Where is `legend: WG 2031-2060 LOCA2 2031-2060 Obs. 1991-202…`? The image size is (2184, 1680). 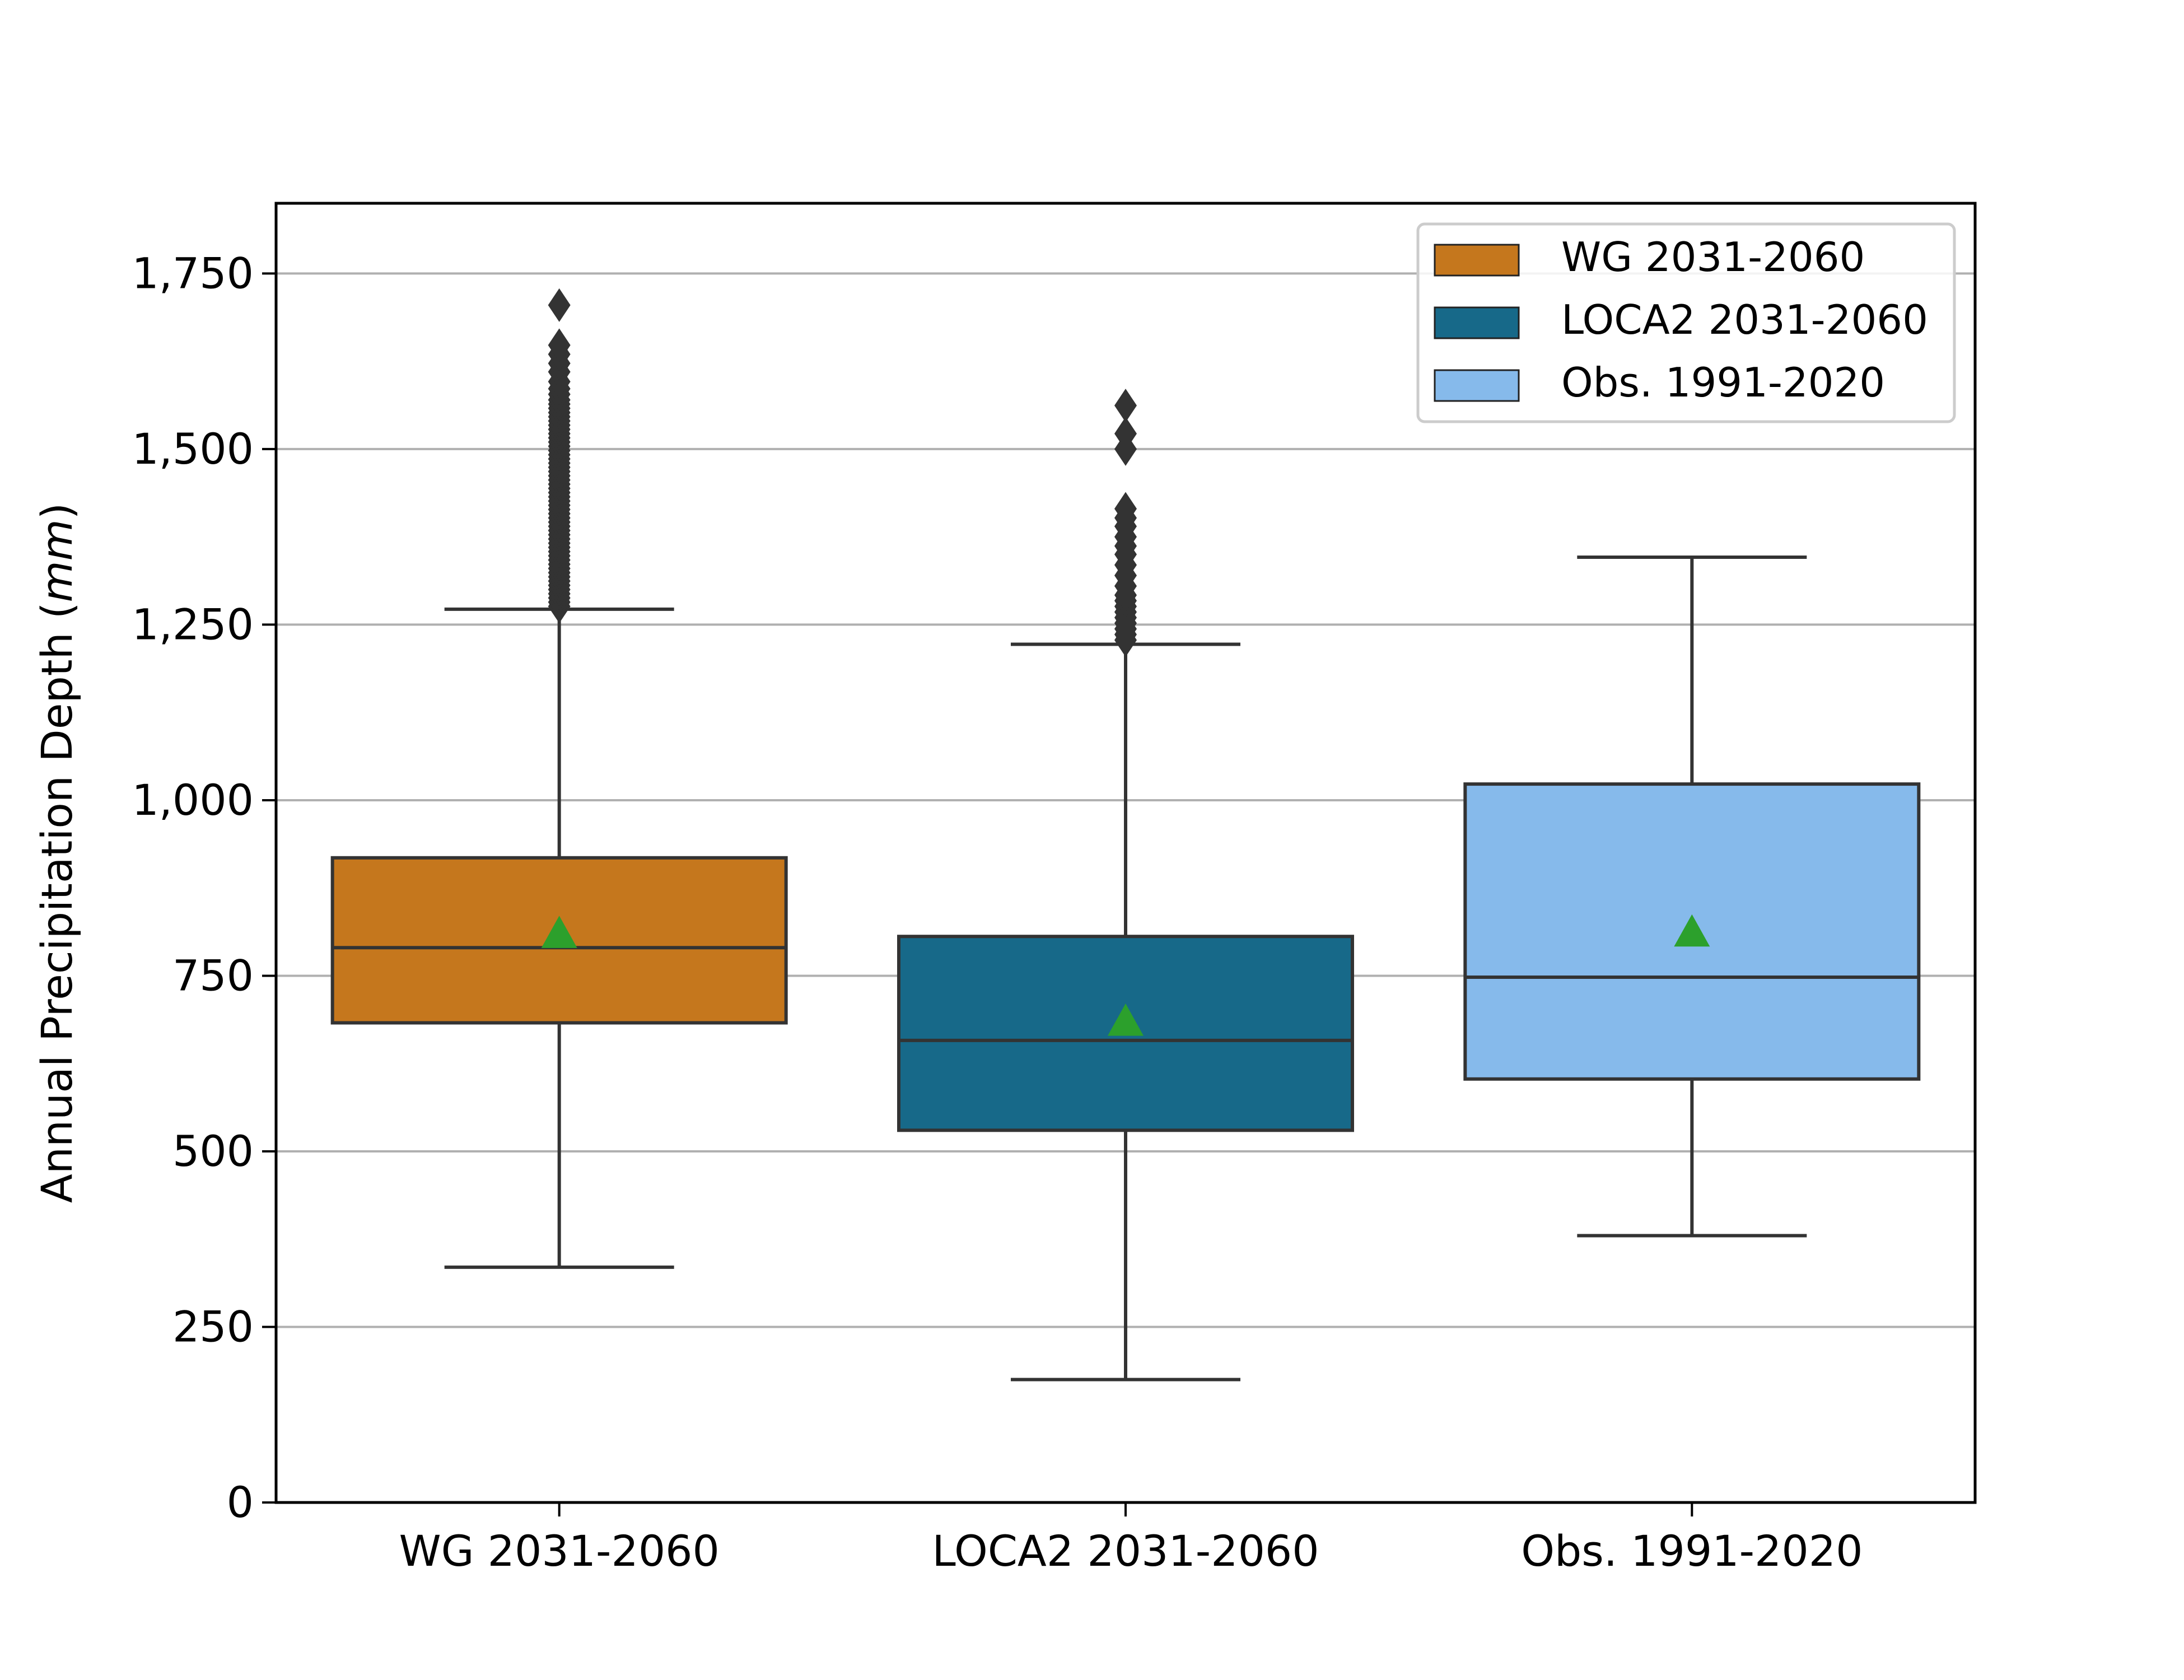 legend: WG 2031-2060 LOCA2 2031-2060 Obs. 1991-202… is located at coordinates (1686, 323).